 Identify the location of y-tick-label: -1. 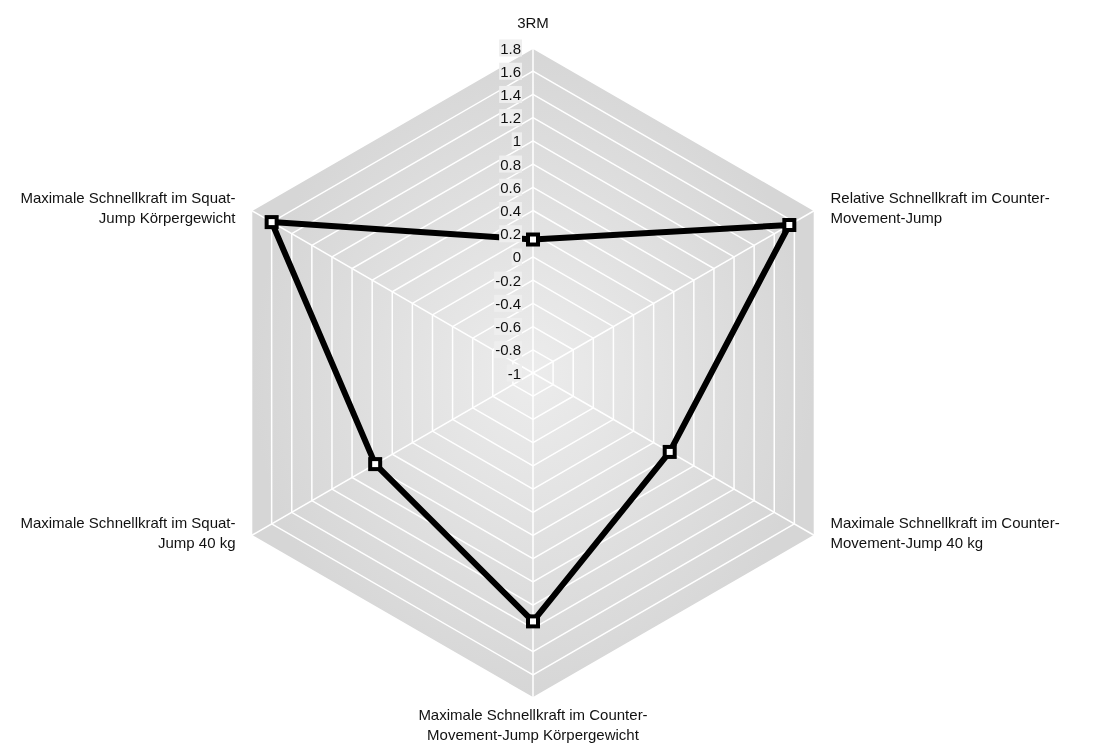
(514, 373).